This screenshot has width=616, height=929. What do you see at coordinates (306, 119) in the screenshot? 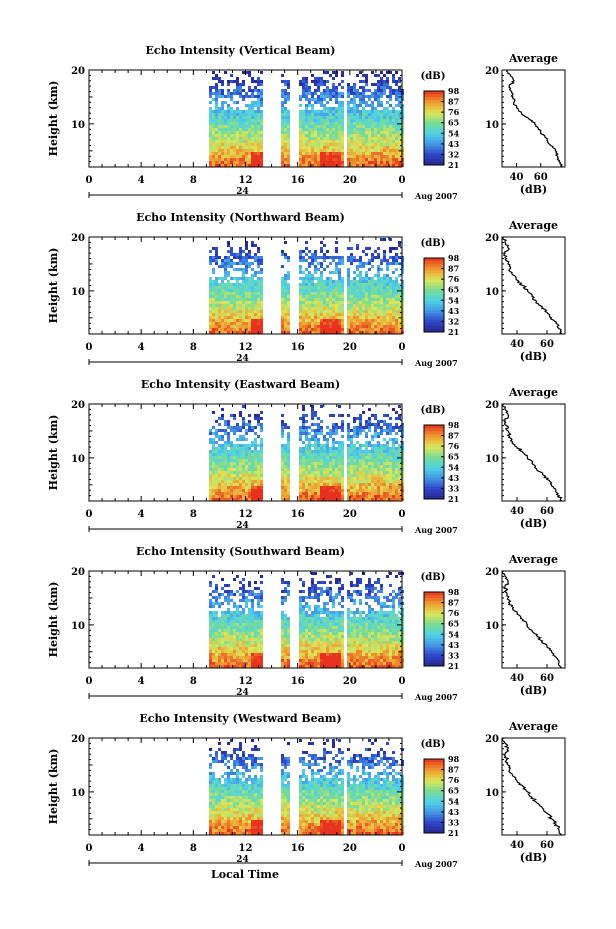
I see `heatmap-cells` at bounding box center [306, 119].